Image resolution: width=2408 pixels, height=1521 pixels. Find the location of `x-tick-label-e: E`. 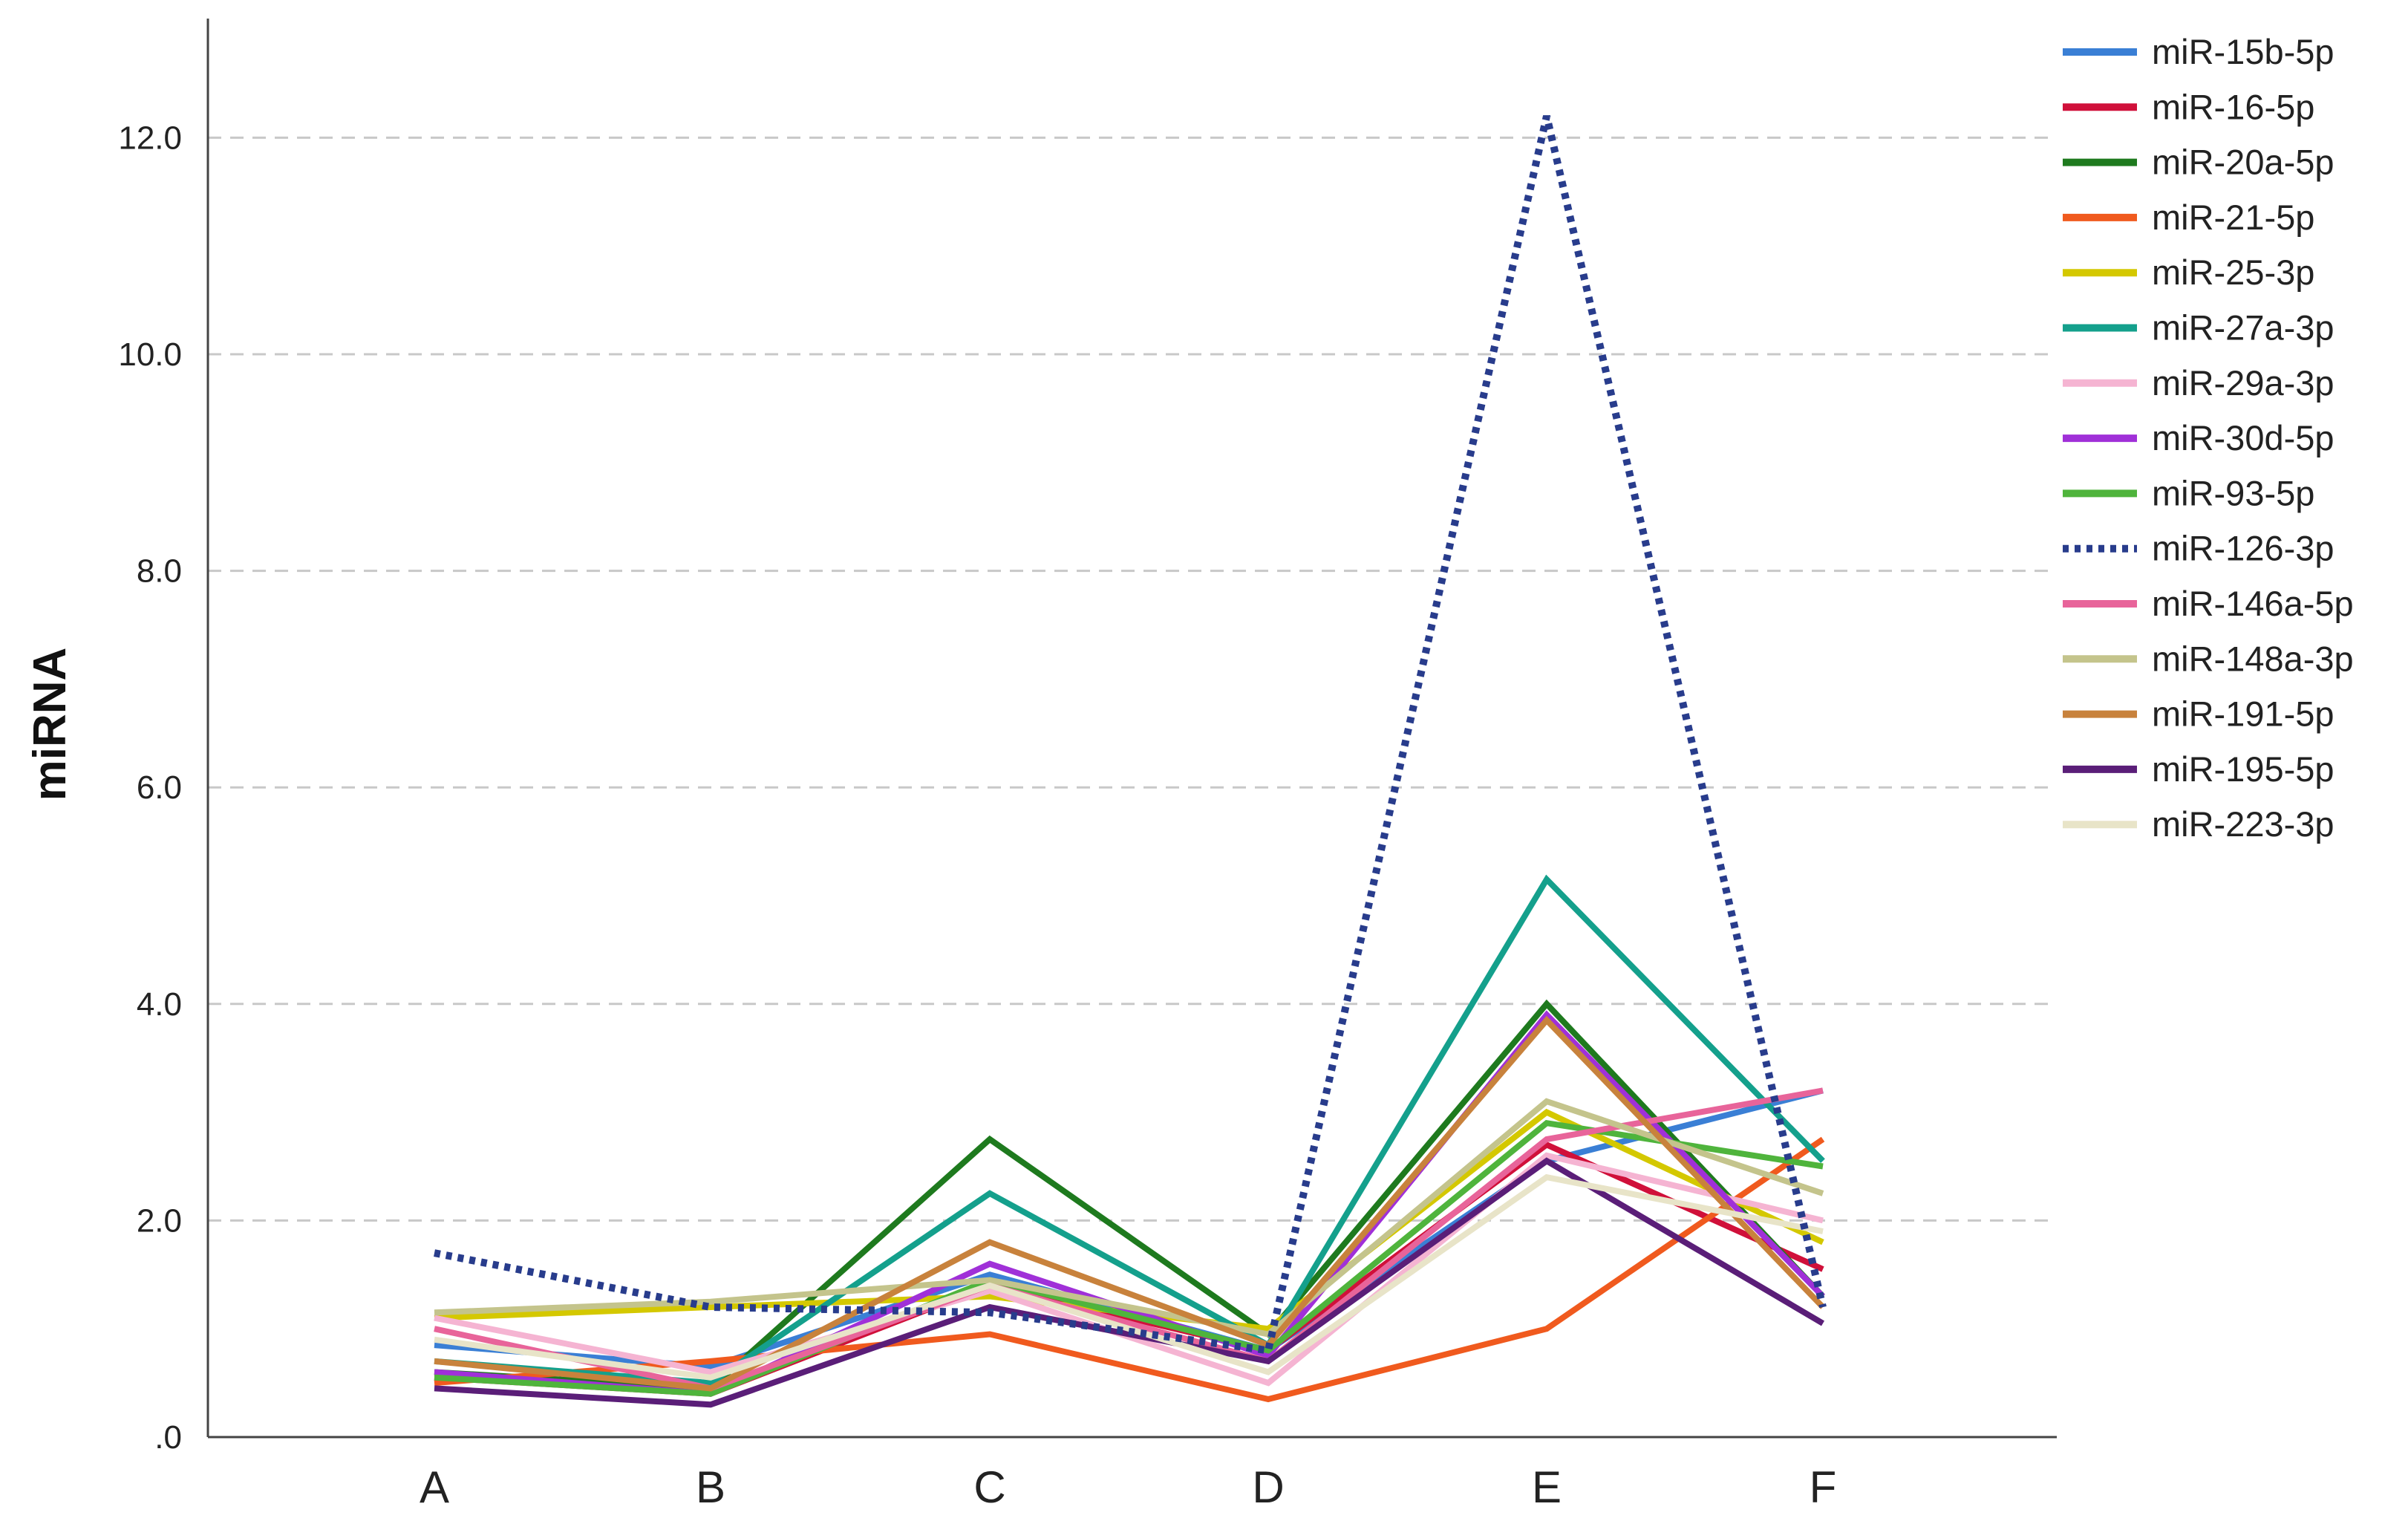

x-tick-label-e: E is located at coordinates (1547, 1487).